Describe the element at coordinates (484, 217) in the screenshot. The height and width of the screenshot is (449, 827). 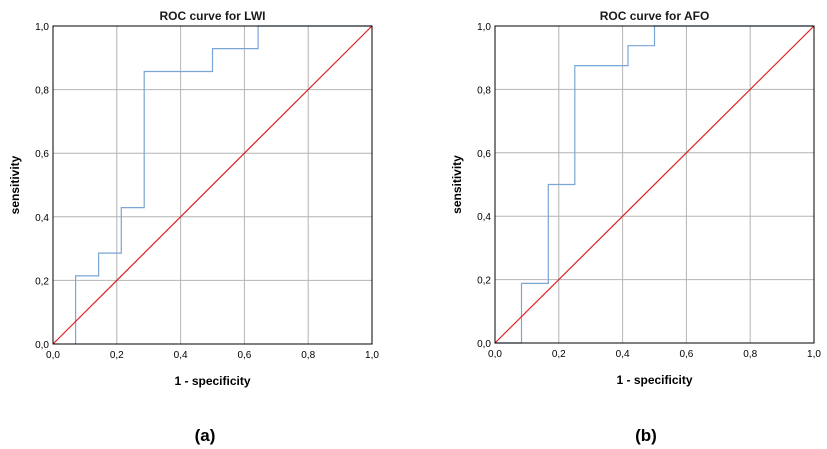
I see `chart-1-y-tick-label-2: 0,4` at that location.